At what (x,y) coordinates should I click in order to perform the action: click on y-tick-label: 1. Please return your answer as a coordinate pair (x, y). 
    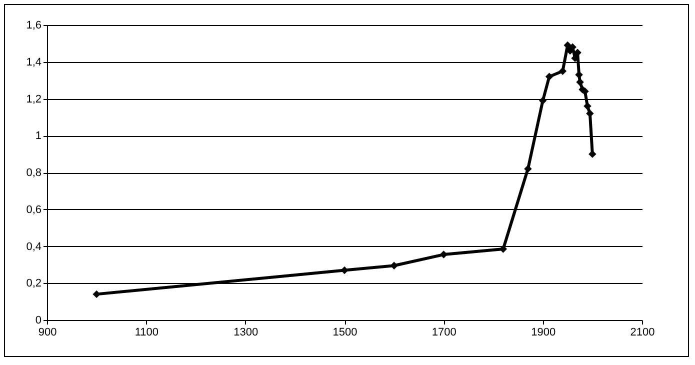
    Looking at the image, I should click on (38, 136).